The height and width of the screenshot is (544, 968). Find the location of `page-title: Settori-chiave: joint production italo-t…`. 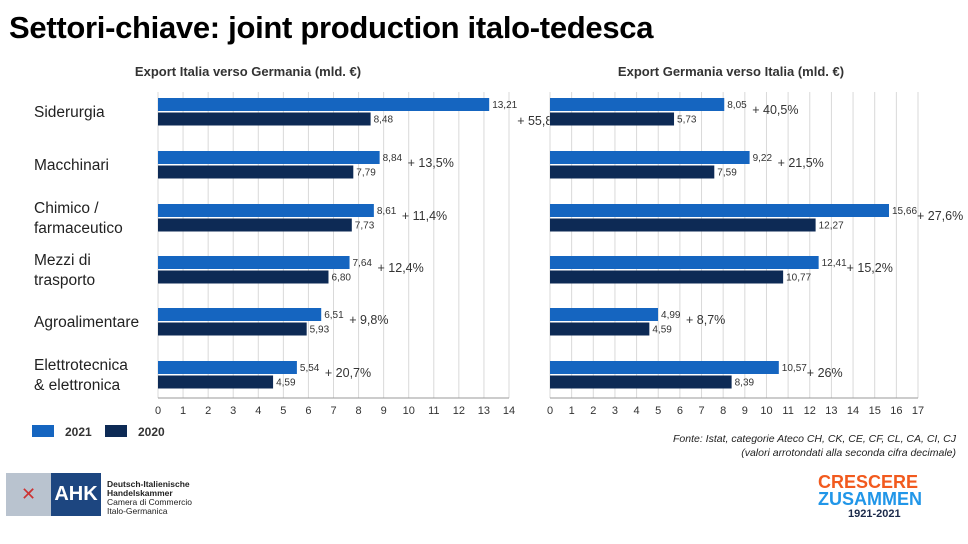

page-title: Settori-chiave: joint production italo-t… is located at coordinates (331, 27).